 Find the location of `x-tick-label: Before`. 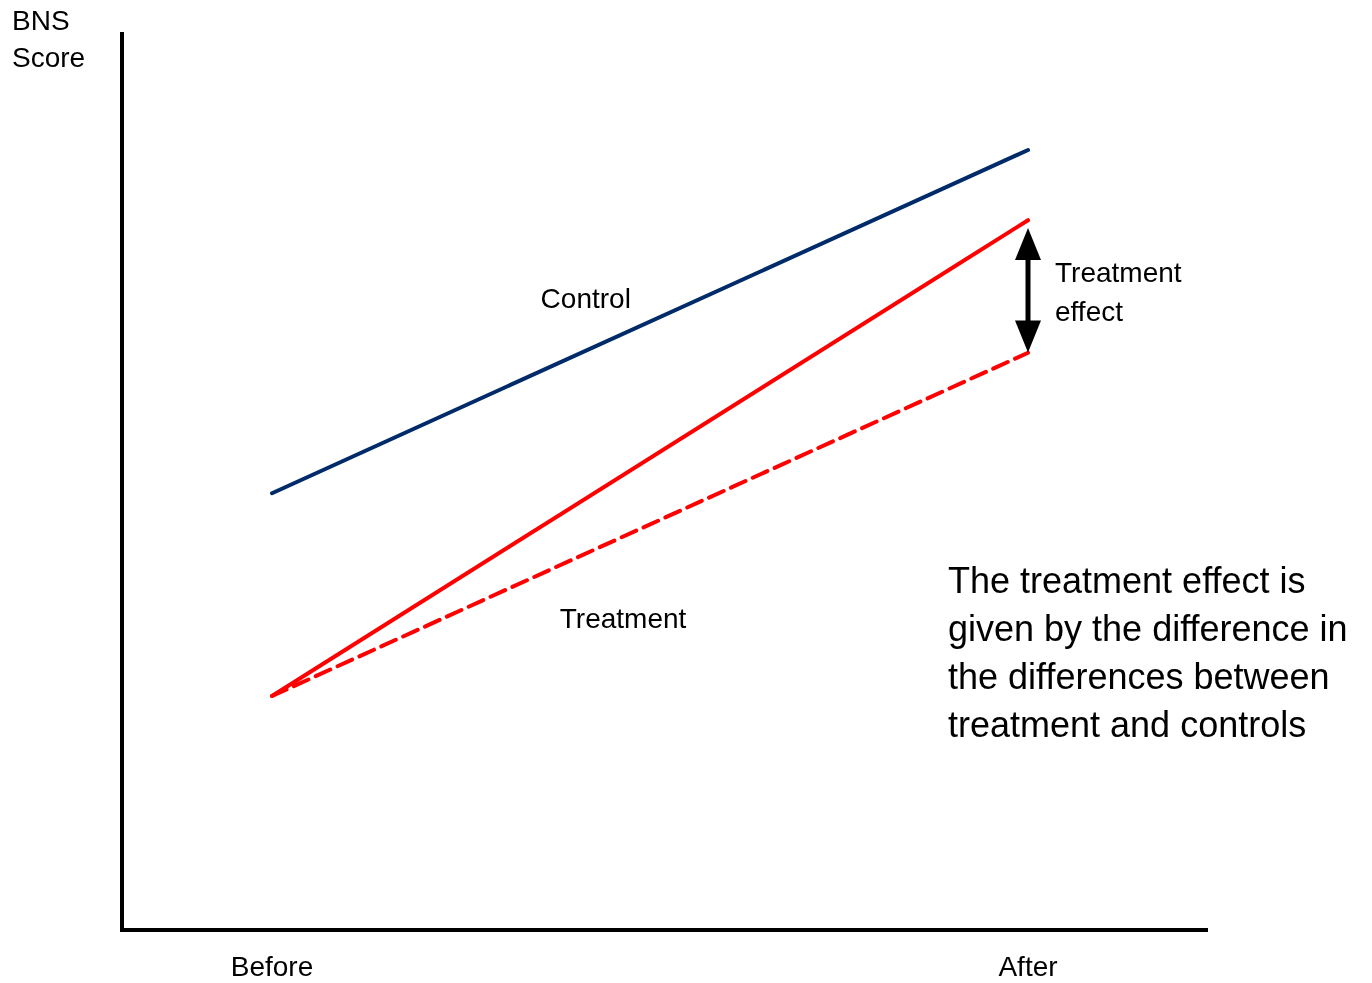

x-tick-label: Before is located at coordinates (272, 966).